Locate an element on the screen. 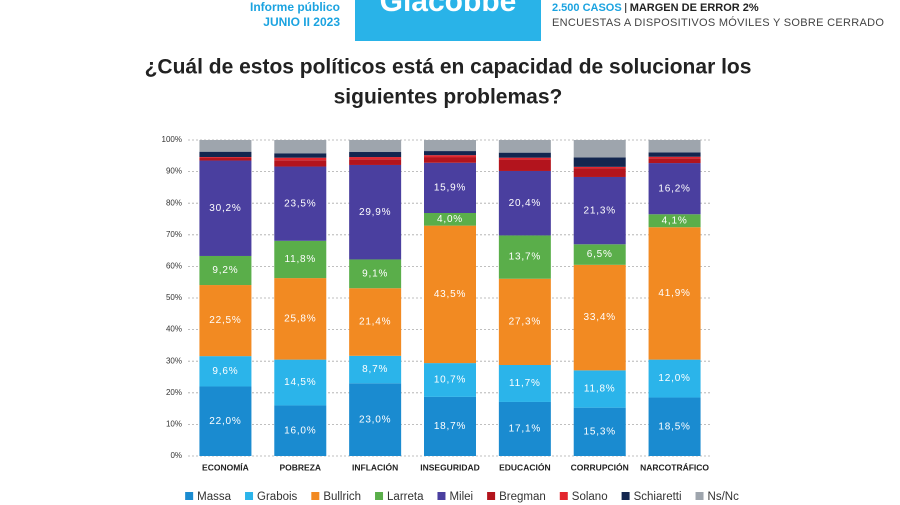 This screenshot has width=900, height=505. legend-label: Massa is located at coordinates (214, 497).